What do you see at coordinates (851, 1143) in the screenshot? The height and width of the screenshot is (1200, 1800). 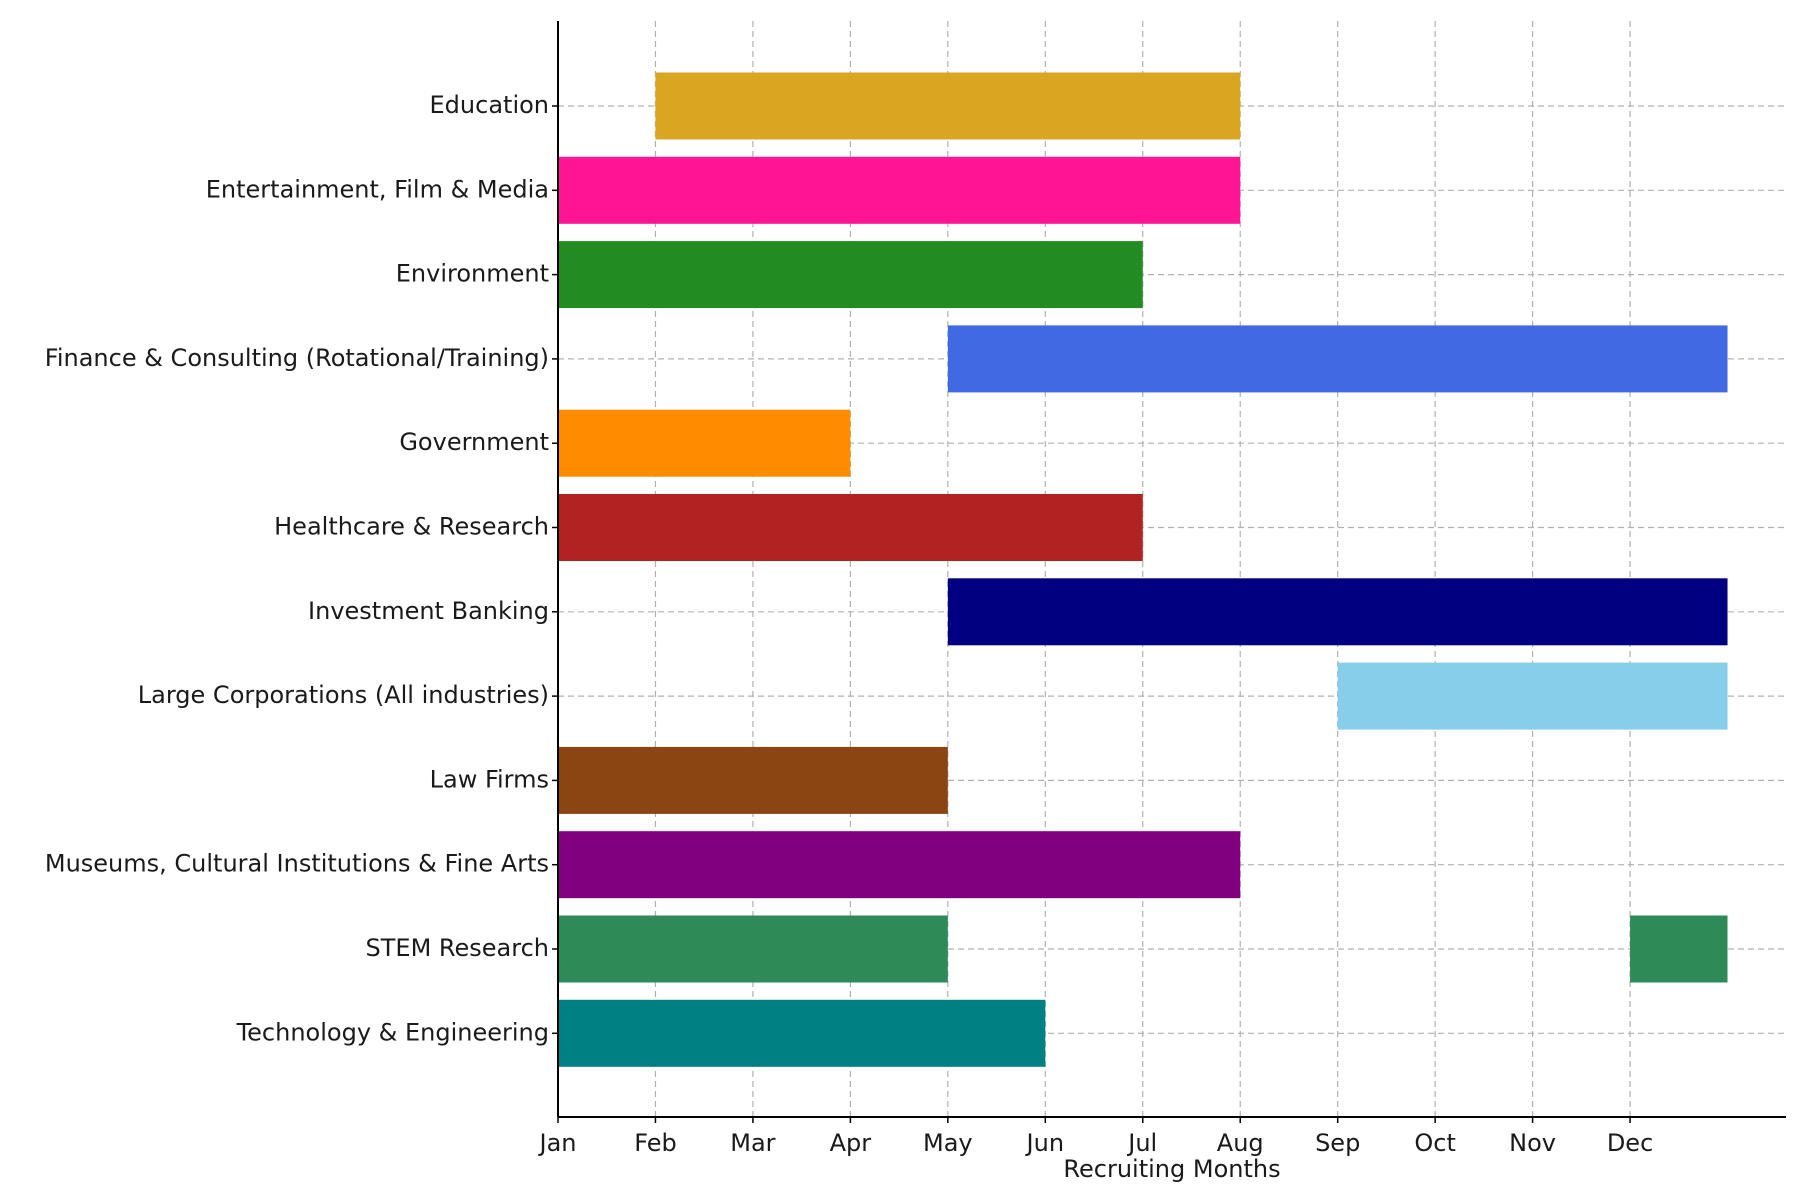 I see `x-tick-label-apr: Apr` at bounding box center [851, 1143].